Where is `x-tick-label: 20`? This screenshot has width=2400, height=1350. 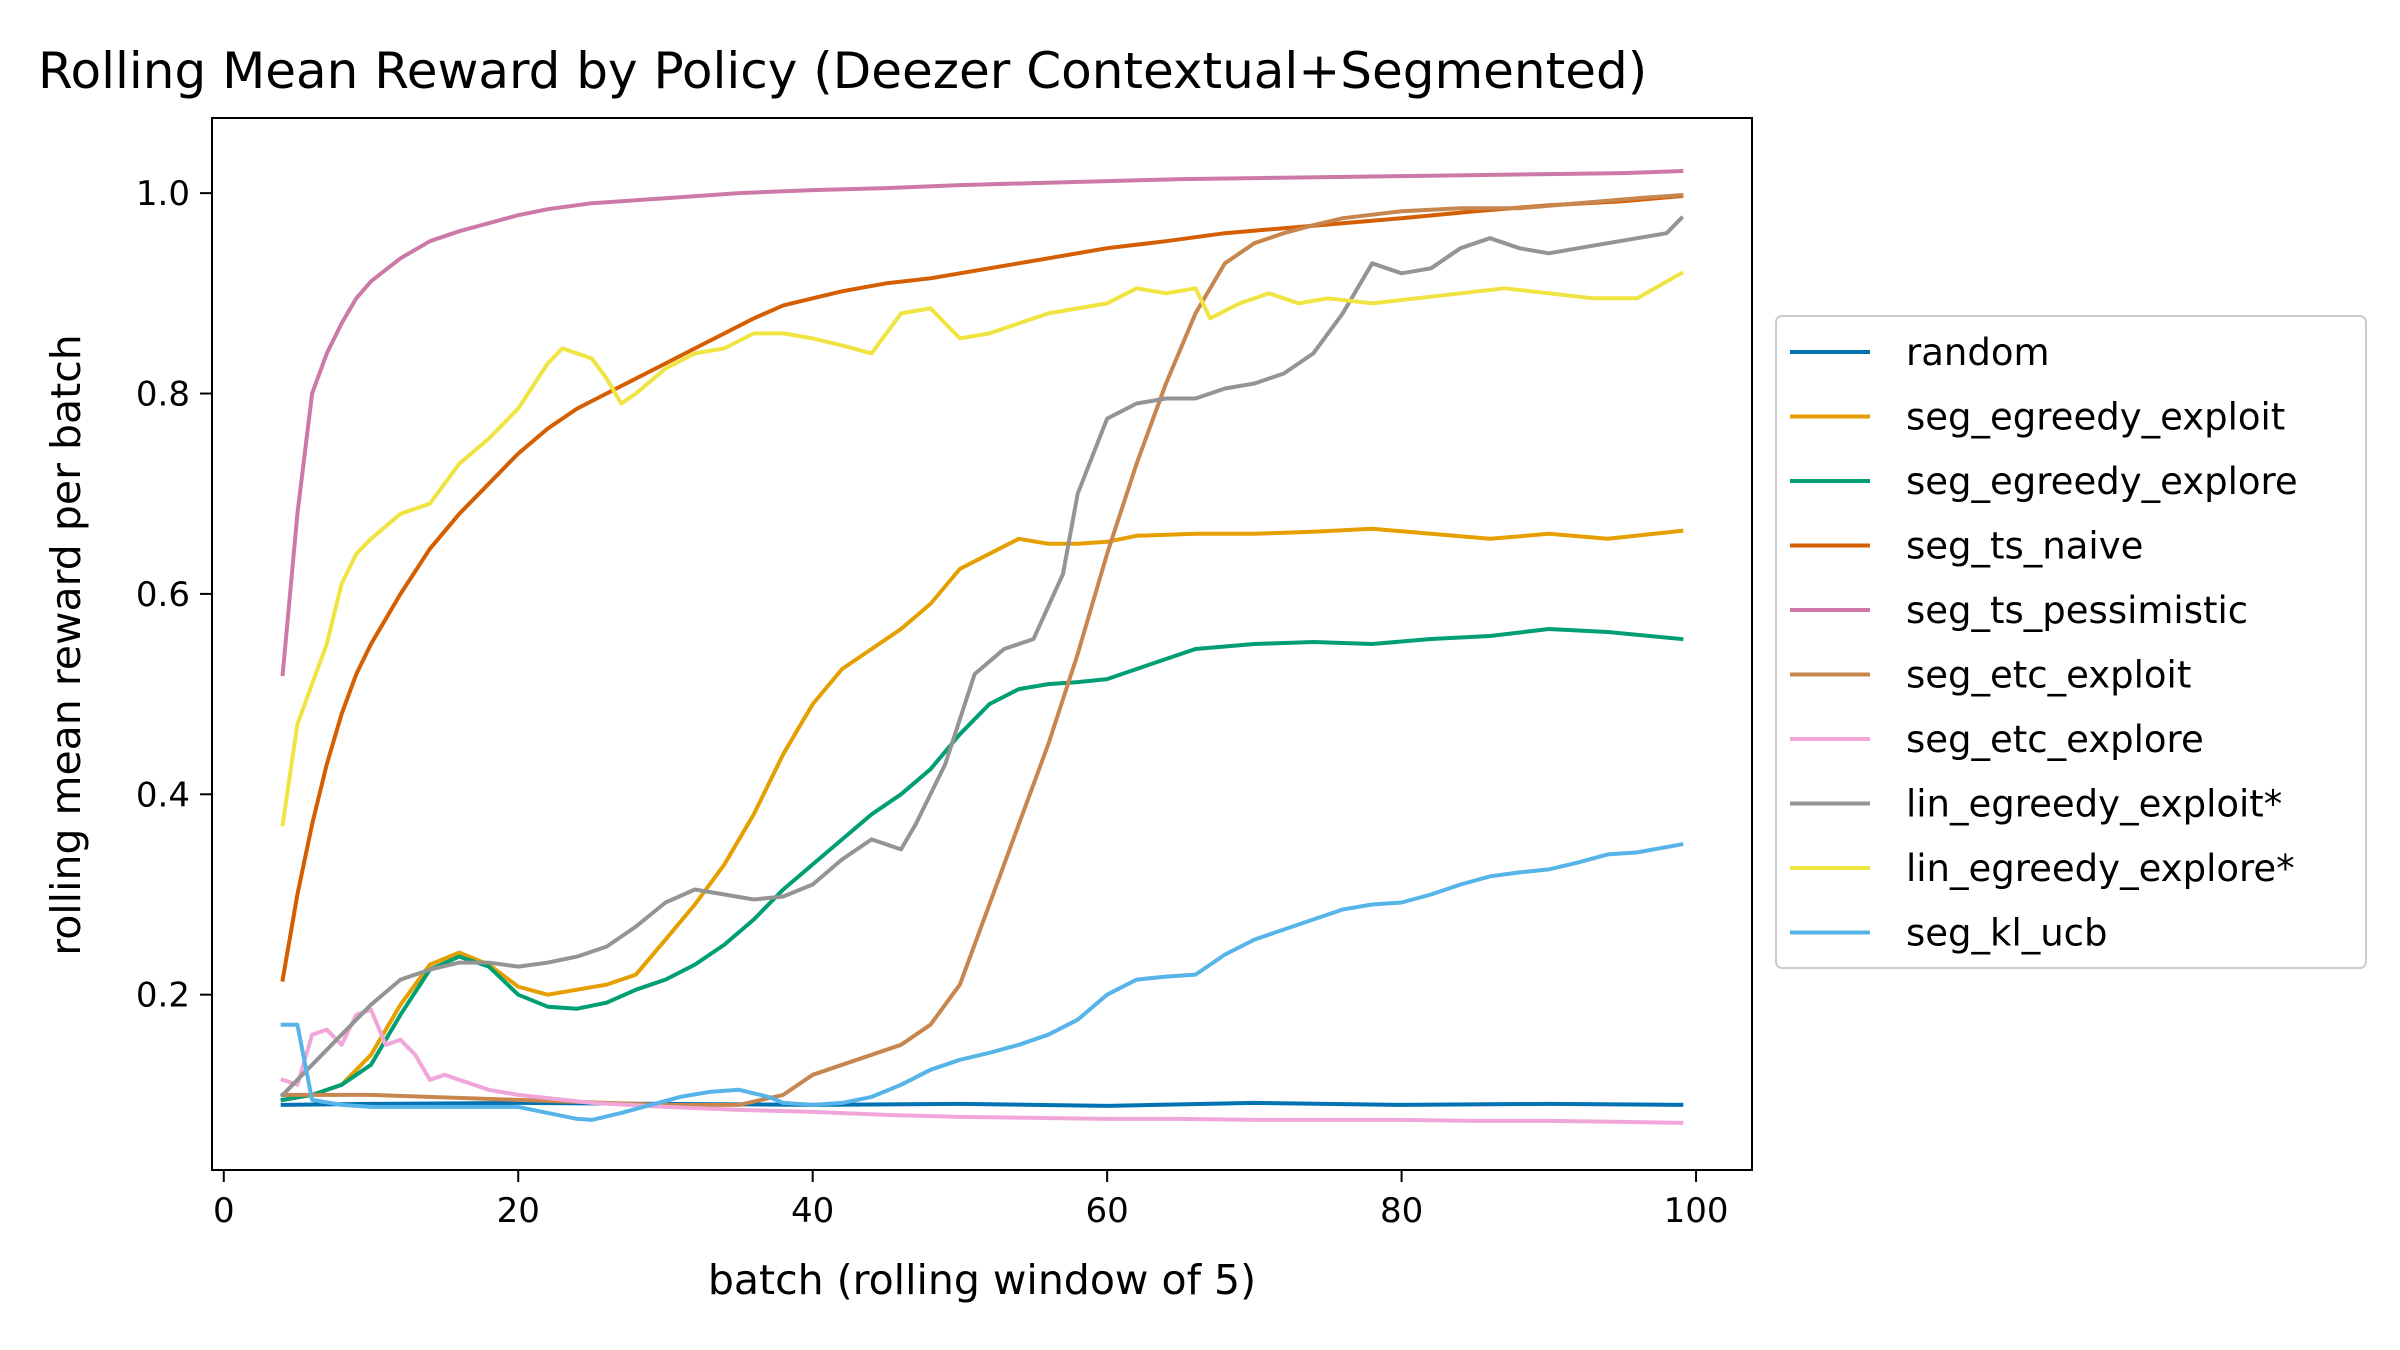 x-tick-label: 20 is located at coordinates (518, 1211).